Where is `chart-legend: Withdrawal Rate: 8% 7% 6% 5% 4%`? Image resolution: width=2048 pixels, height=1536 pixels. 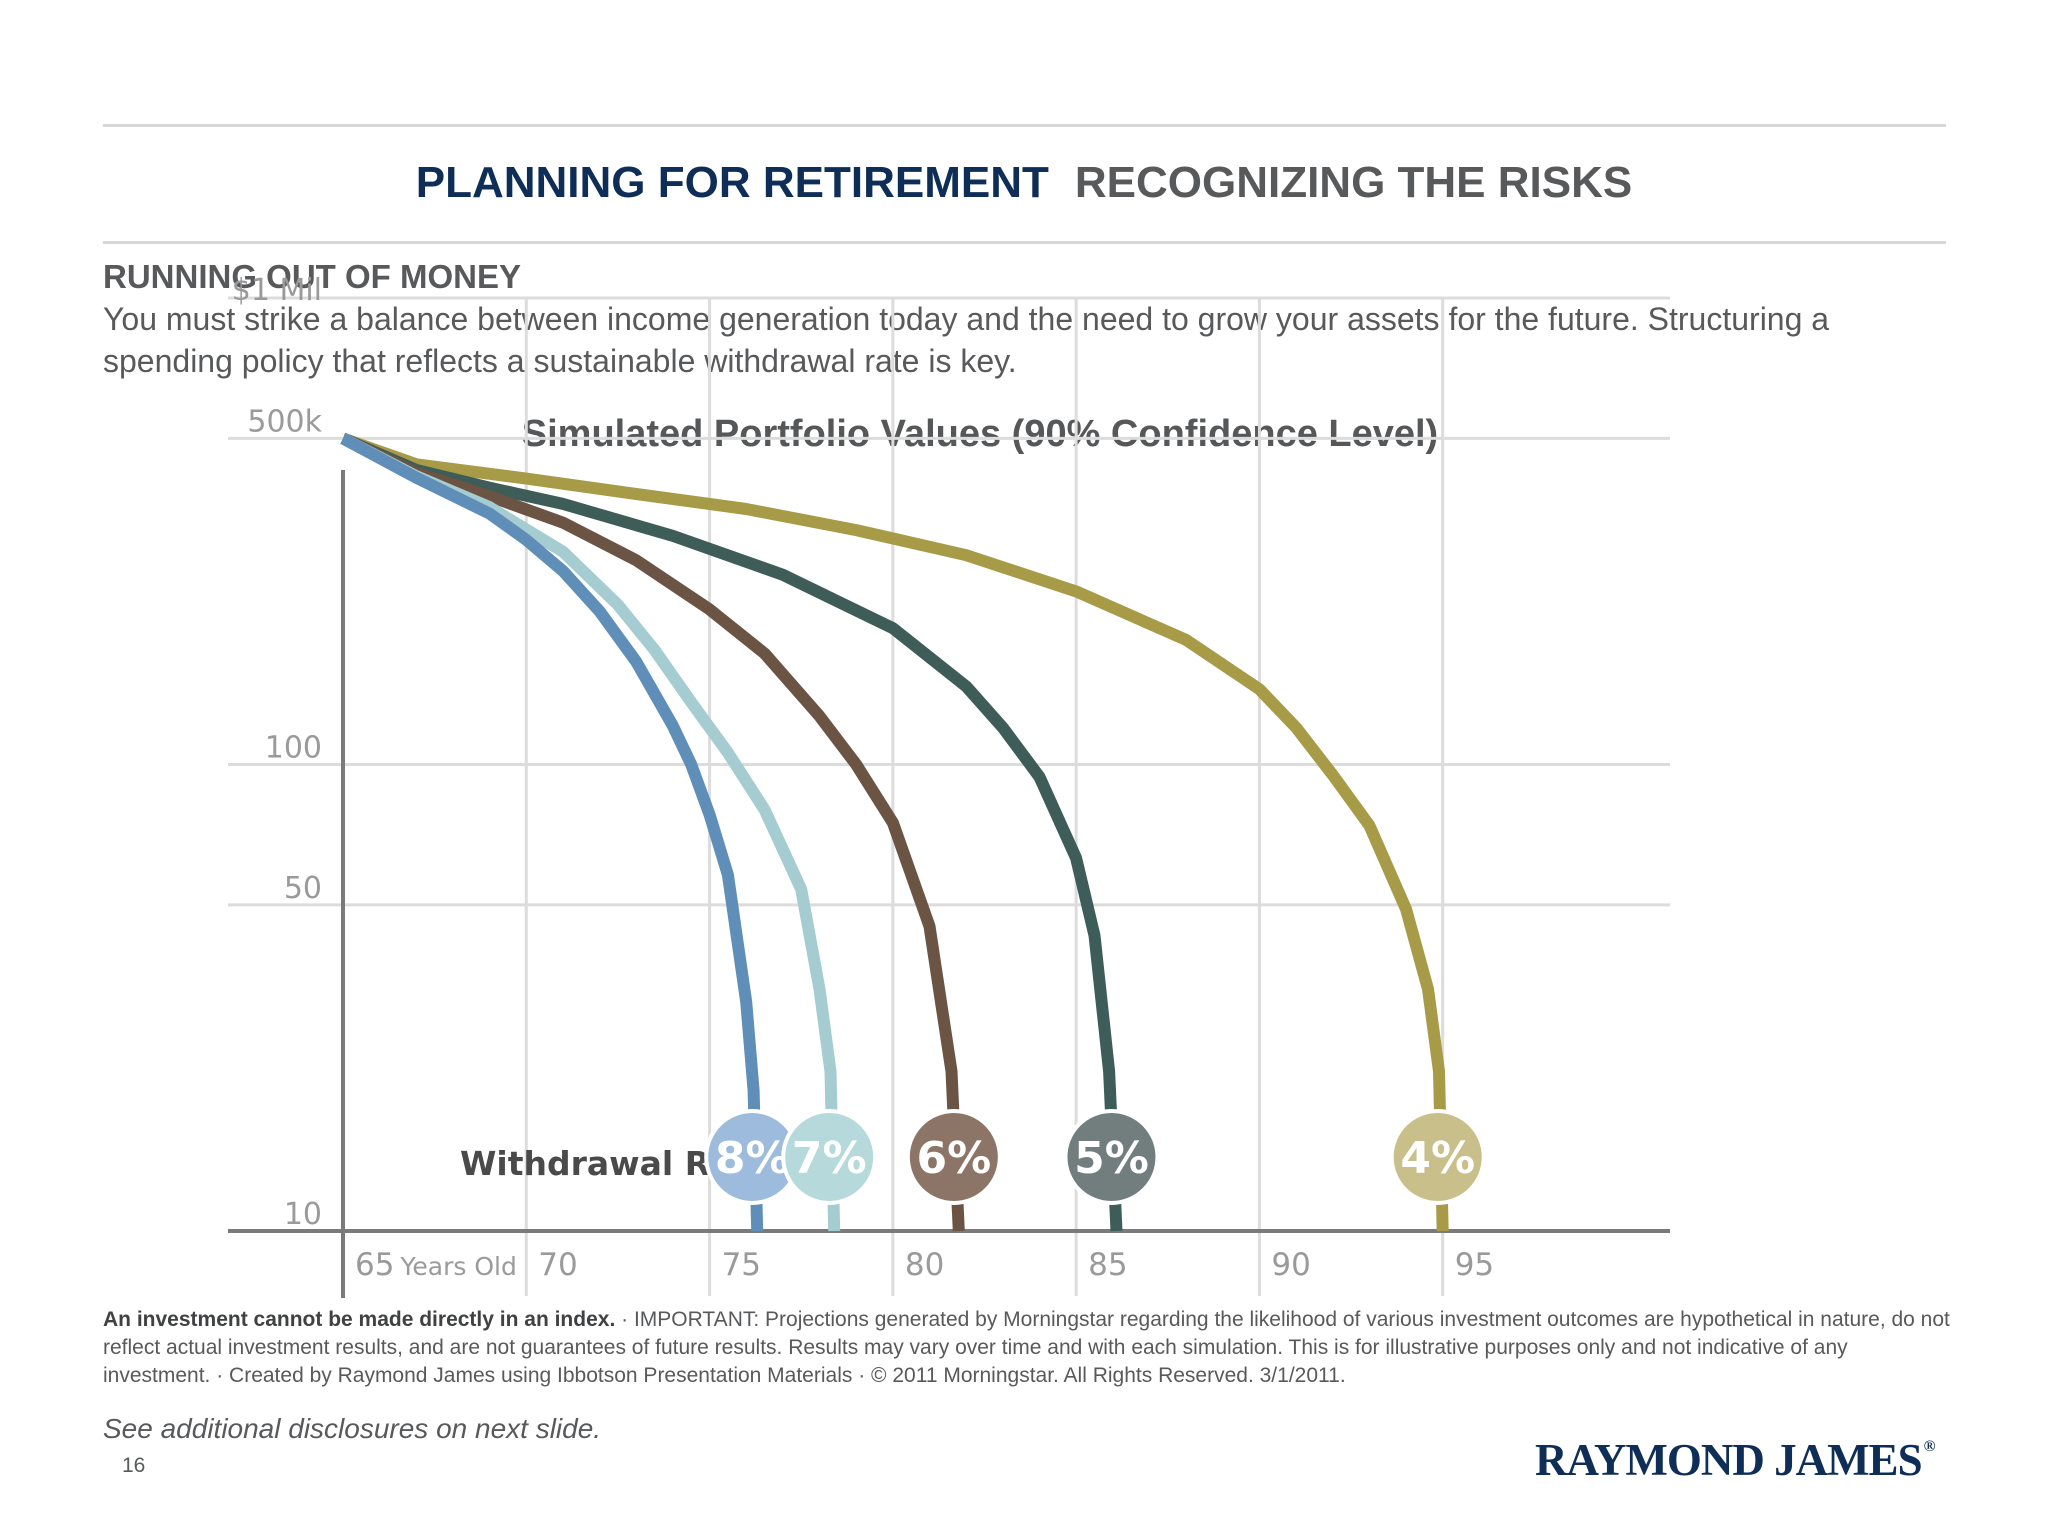
chart-legend: Withdrawal Rate: 8% 7% 6% 5% 4% is located at coordinates (973, 1157).